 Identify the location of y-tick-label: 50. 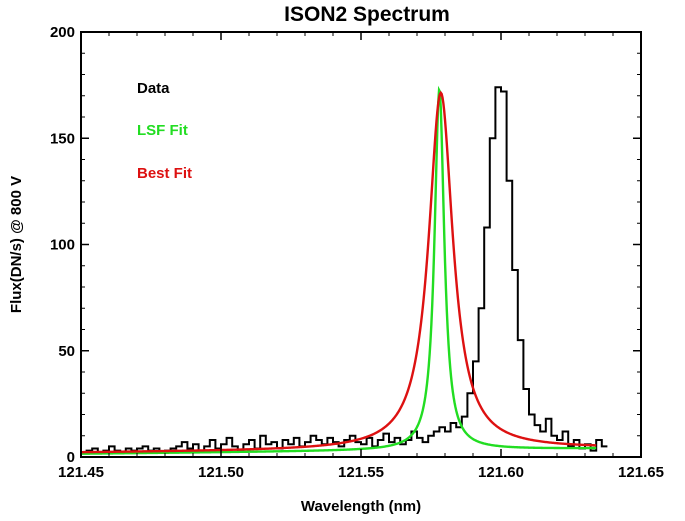
(66, 351).